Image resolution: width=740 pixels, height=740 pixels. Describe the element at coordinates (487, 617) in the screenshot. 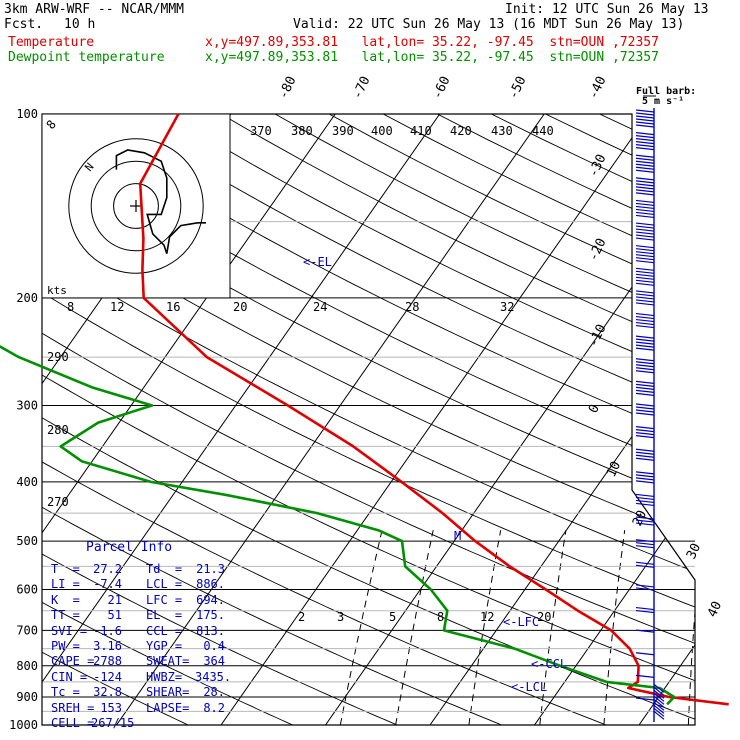

I see `mixing-ratio-tick-label: 12` at that location.